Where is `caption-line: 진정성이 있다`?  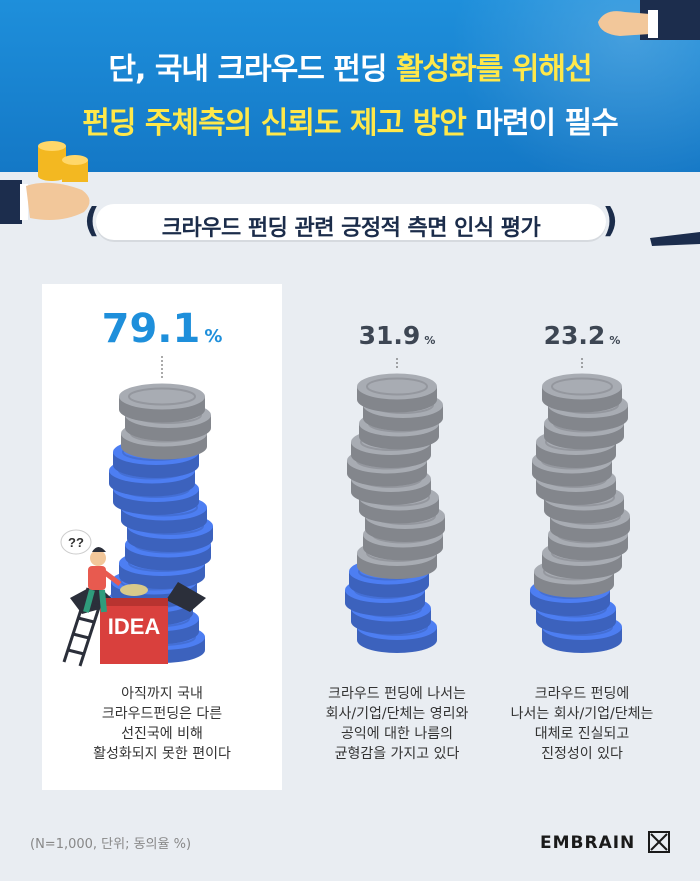
caption-line: 진정성이 있다 is located at coordinates (582, 754).